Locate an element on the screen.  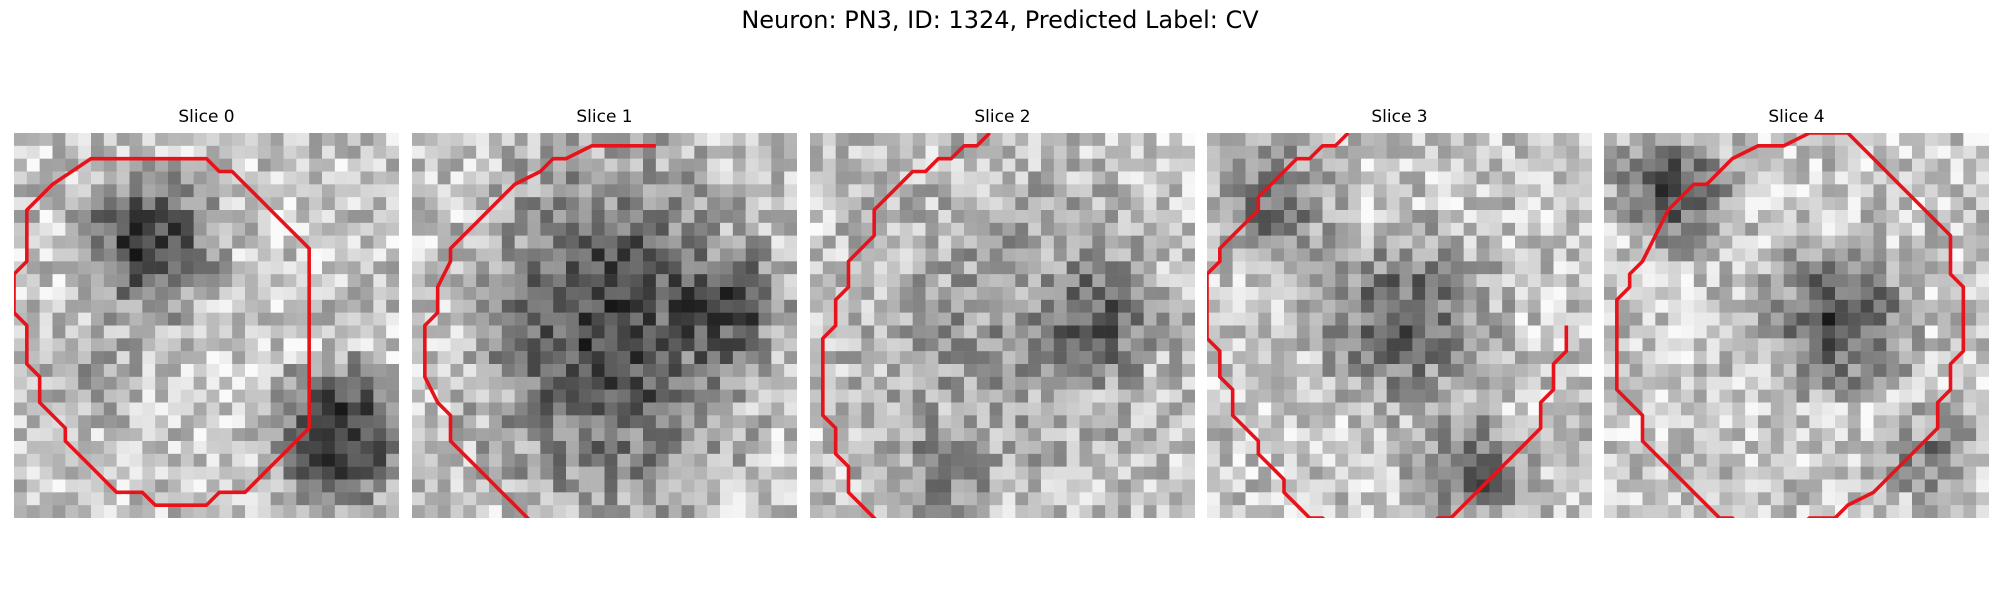
slice-title: Slice 0 is located at coordinates (206, 117).